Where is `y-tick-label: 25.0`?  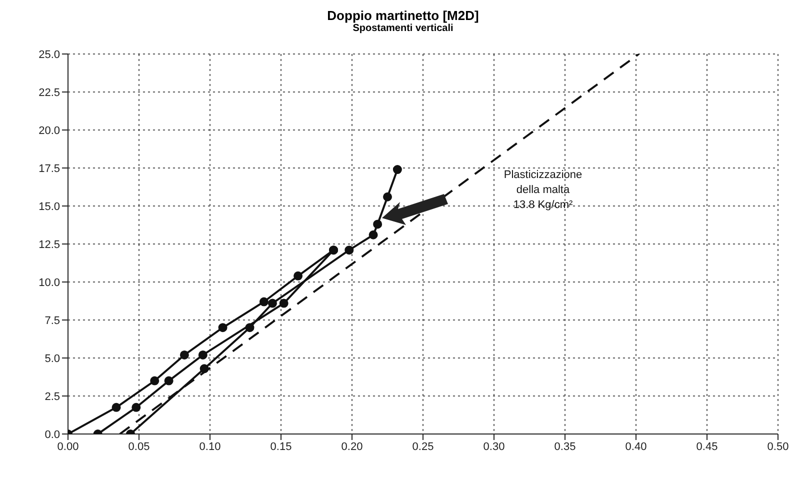 y-tick-label: 25.0 is located at coordinates (49, 54).